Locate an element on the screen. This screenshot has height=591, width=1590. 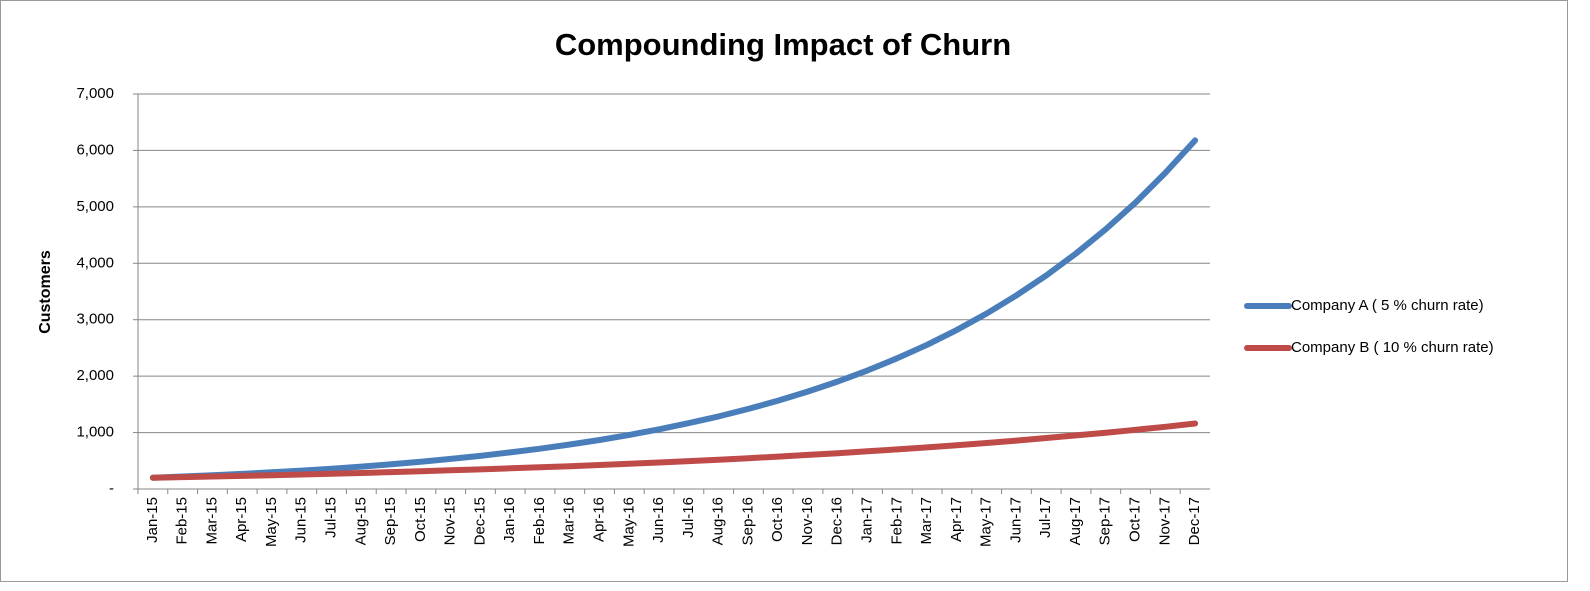
x-tick-label: May-15 is located at coordinates (271, 522).